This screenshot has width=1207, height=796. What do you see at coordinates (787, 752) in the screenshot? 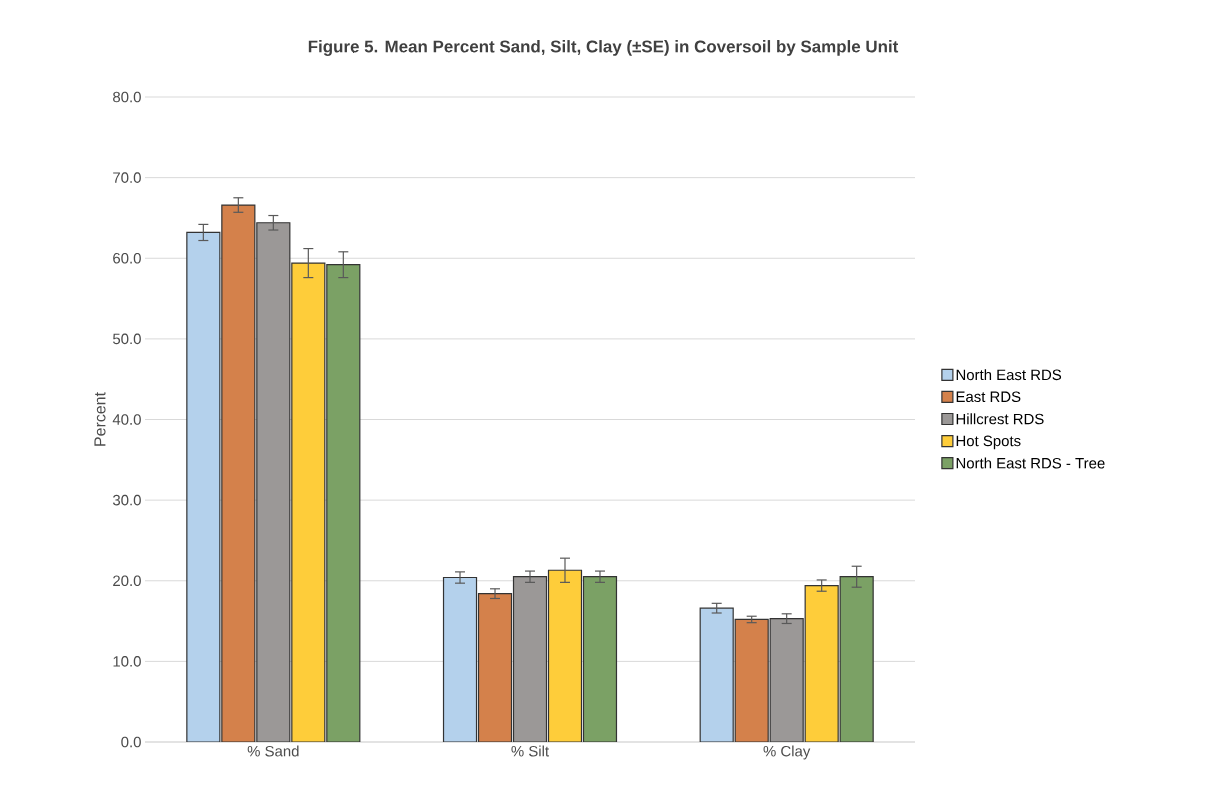
I see `x-tick-label: % Clay` at bounding box center [787, 752].